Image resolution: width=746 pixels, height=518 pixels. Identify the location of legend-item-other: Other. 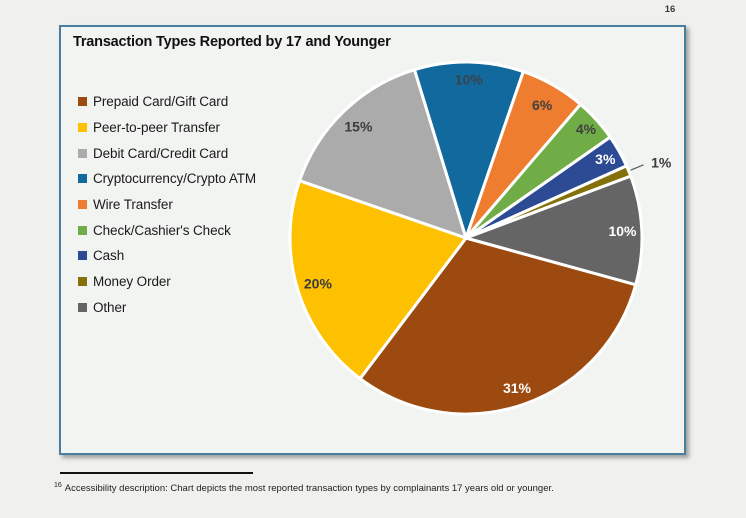
(167, 308).